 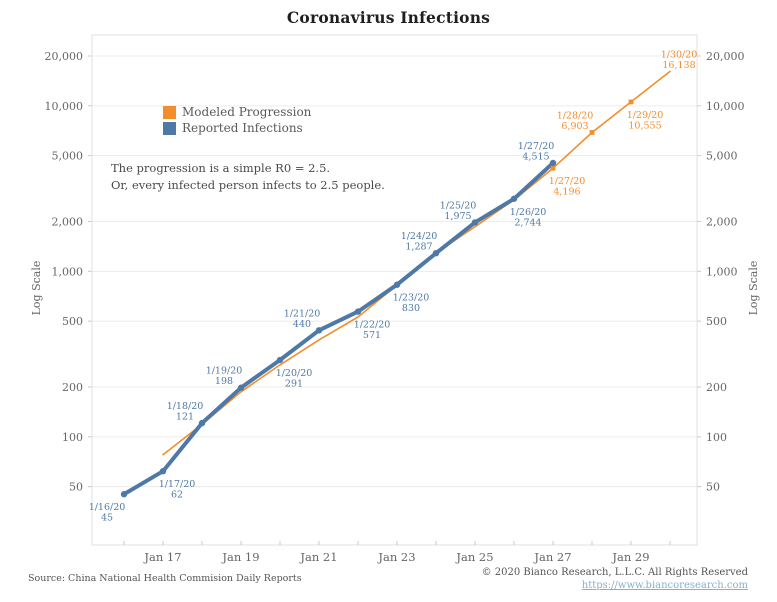 What do you see at coordinates (645, 115) in the screenshot?
I see `point-label-date: 1/29/20` at bounding box center [645, 115].